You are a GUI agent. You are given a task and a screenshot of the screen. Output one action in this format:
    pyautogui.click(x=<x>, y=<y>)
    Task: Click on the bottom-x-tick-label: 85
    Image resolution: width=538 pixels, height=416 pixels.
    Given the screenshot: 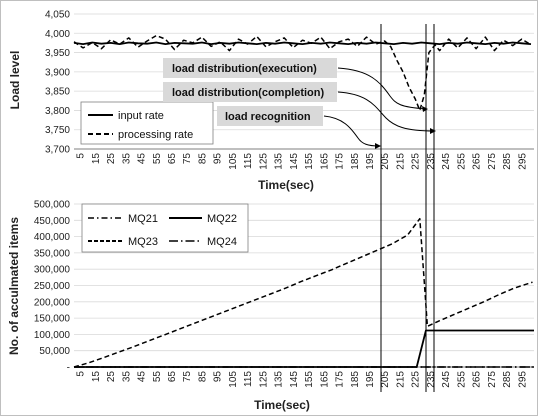 What is the action you would take?
    pyautogui.click(x=202, y=377)
    